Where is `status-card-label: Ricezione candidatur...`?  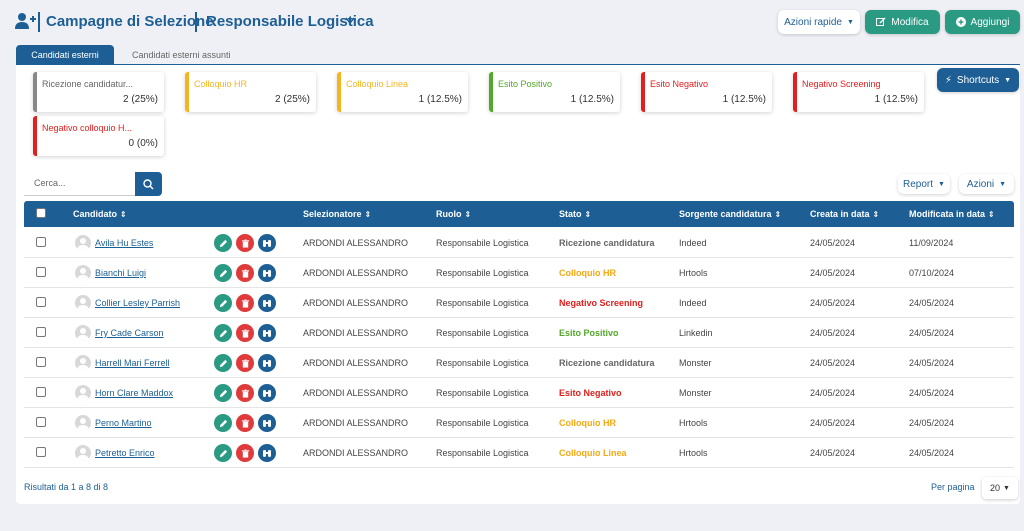 status-card-label: Ricezione candidatur... is located at coordinates (88, 84).